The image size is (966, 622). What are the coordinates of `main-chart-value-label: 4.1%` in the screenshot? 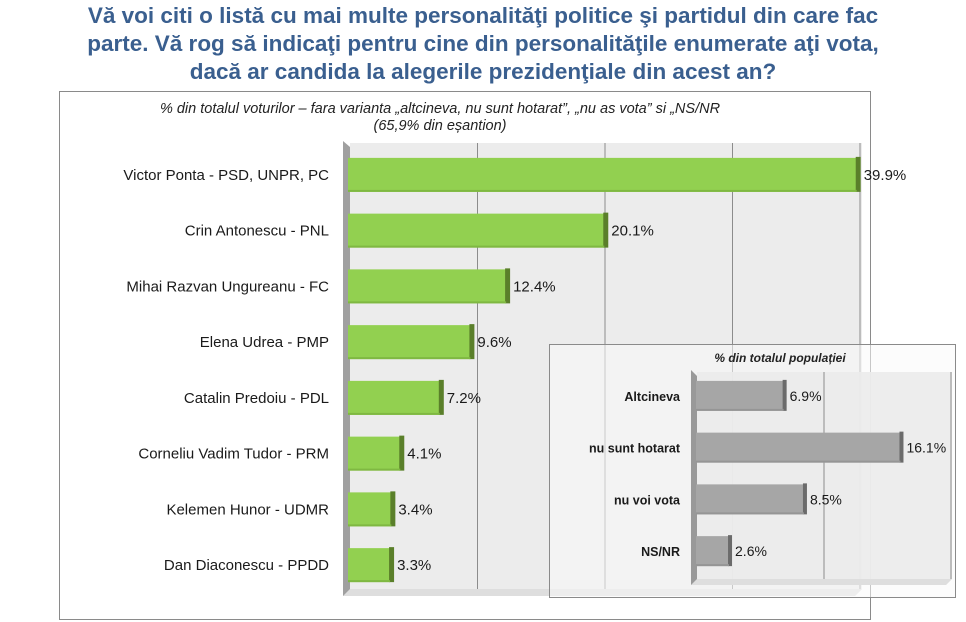 It's located at (424, 454).